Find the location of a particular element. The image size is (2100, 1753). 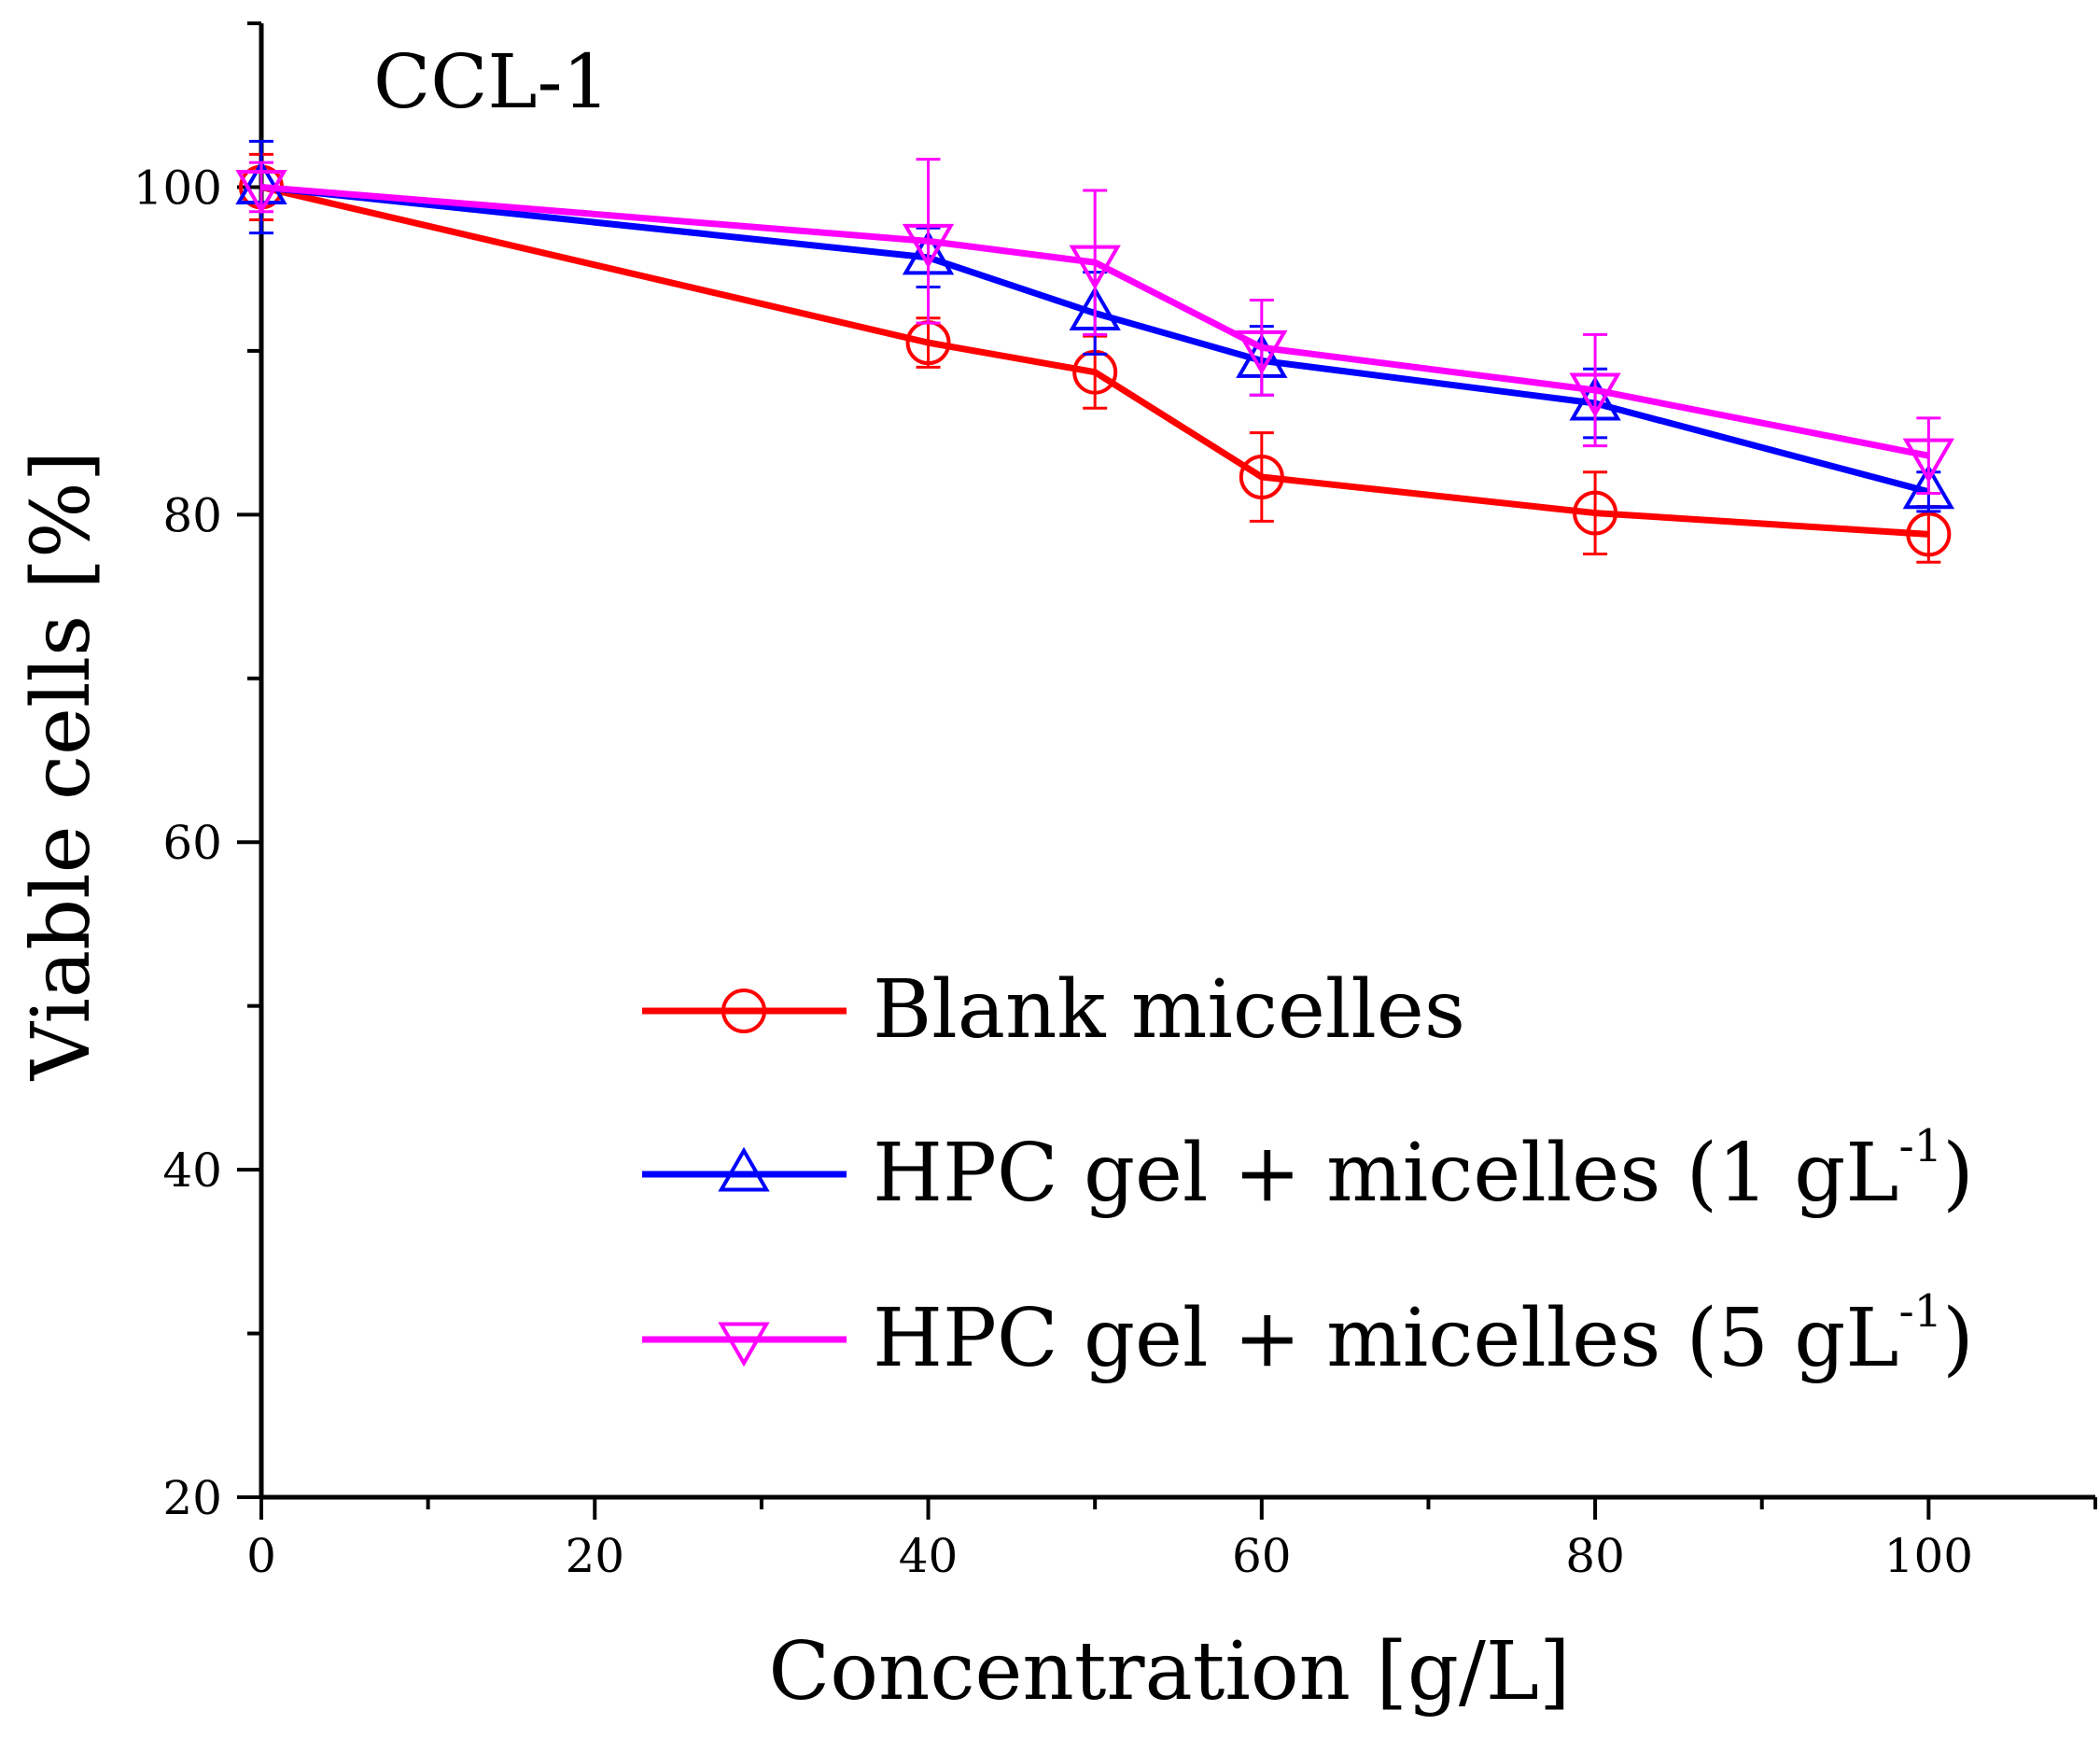

x-axis-title: Concentration [g/L] is located at coordinates (1169, 1671).